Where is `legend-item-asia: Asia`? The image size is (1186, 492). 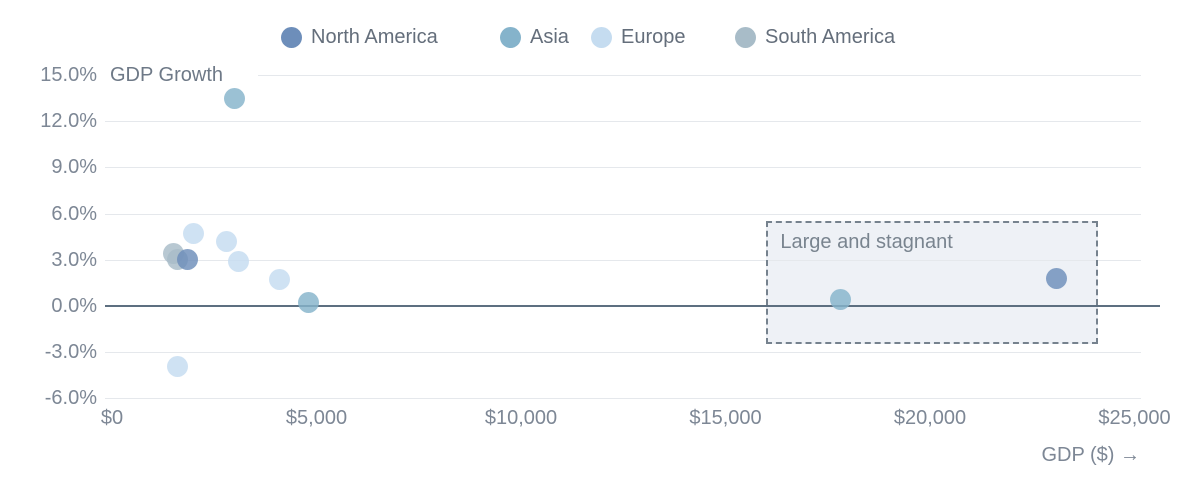 legend-item-asia: Asia is located at coordinates (534, 37).